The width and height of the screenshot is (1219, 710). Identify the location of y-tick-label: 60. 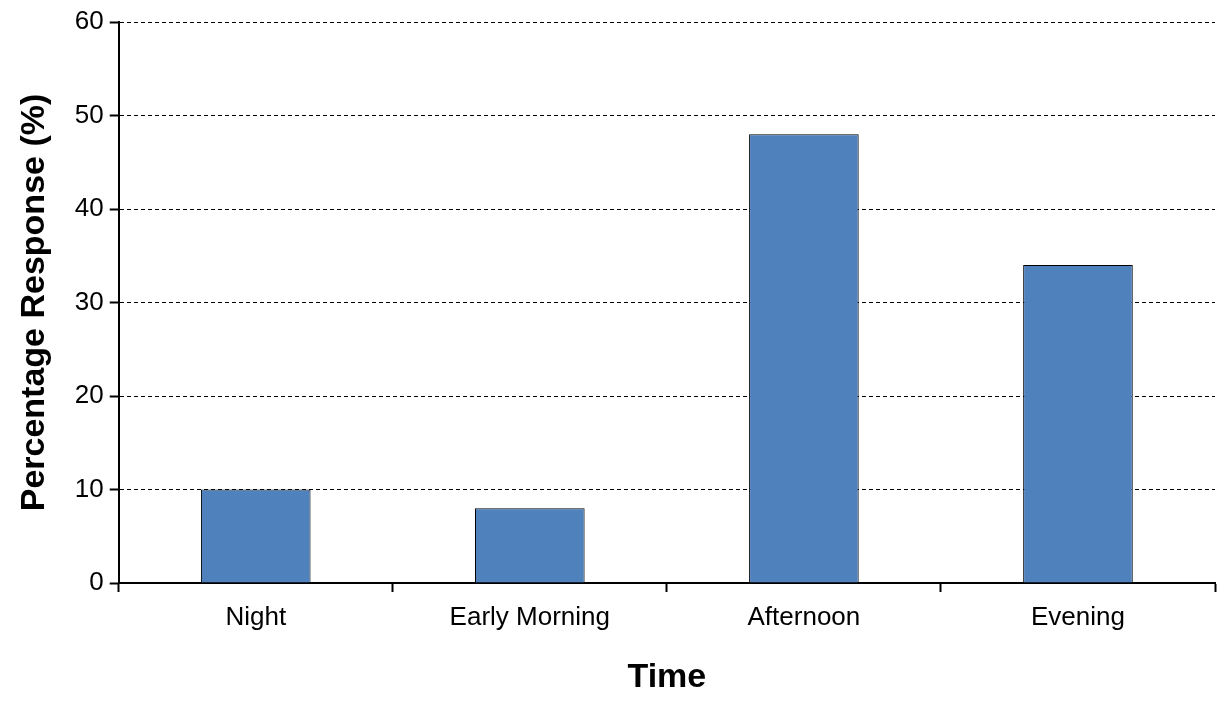
(89, 20).